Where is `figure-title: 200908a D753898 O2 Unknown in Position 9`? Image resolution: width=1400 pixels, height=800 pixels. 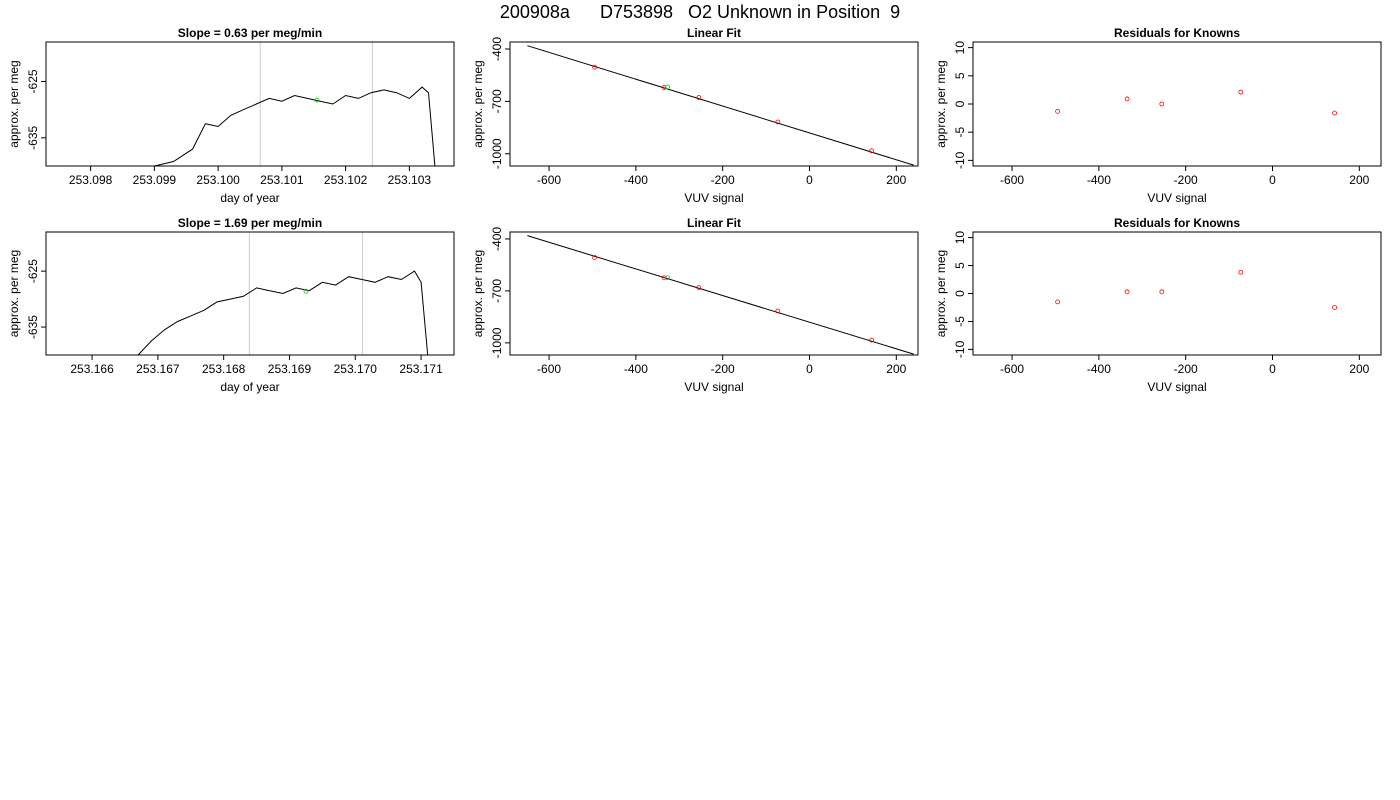
figure-title: 200908a D753898 O2 Unknown in Position 9 is located at coordinates (700, 12).